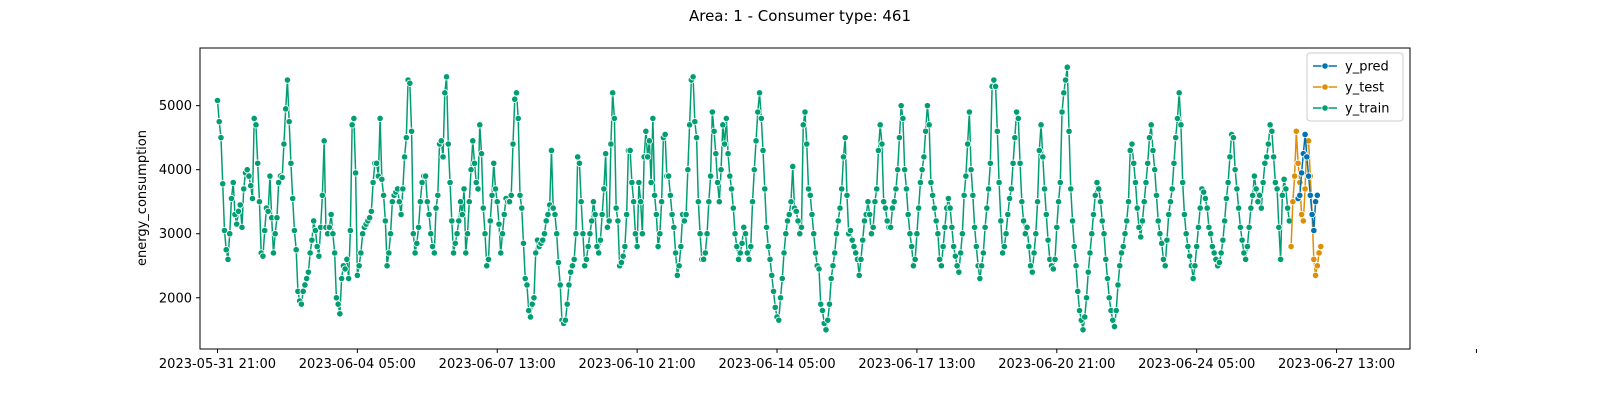 The image size is (1600, 400). I want to click on chart-title: Area: 1 - Consumer type: 461, so click(800, 16).